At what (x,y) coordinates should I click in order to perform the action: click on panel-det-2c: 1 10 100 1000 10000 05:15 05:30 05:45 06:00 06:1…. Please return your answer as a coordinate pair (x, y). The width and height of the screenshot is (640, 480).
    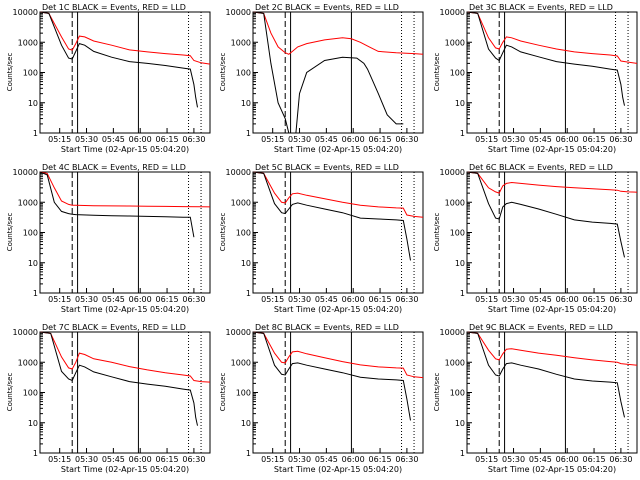
    Looking at the image, I should click on (321, 78).